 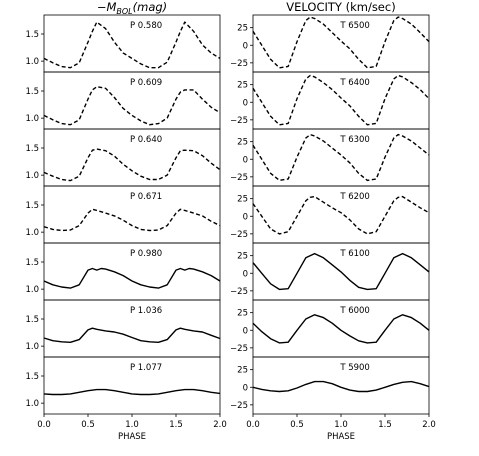 What do you see at coordinates (340, 7) in the screenshot?
I see `velocity-column-title: VELOCITY (km/sec)` at bounding box center [340, 7].